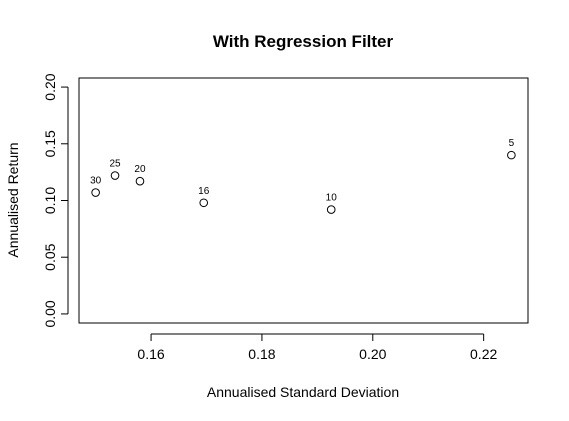  What do you see at coordinates (50, 200) in the screenshot?
I see `y-tick-label: 0.10` at bounding box center [50, 200].